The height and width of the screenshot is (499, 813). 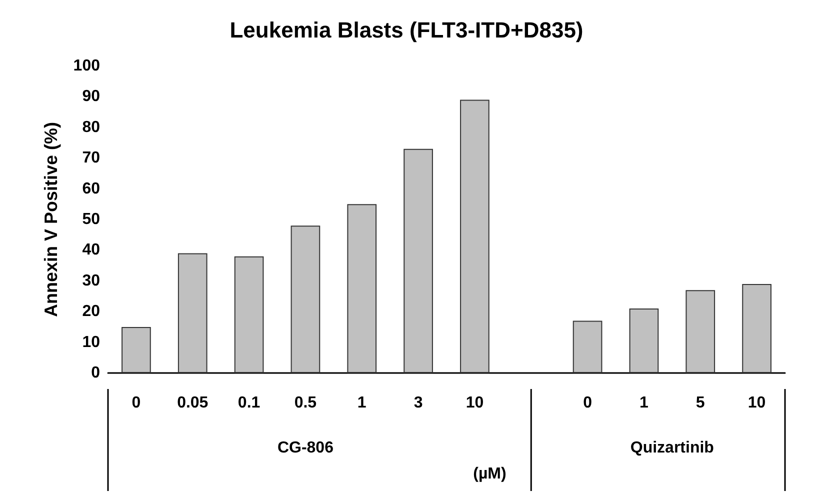 What do you see at coordinates (91, 281) in the screenshot?
I see `y-tick-label: 30` at bounding box center [91, 281].